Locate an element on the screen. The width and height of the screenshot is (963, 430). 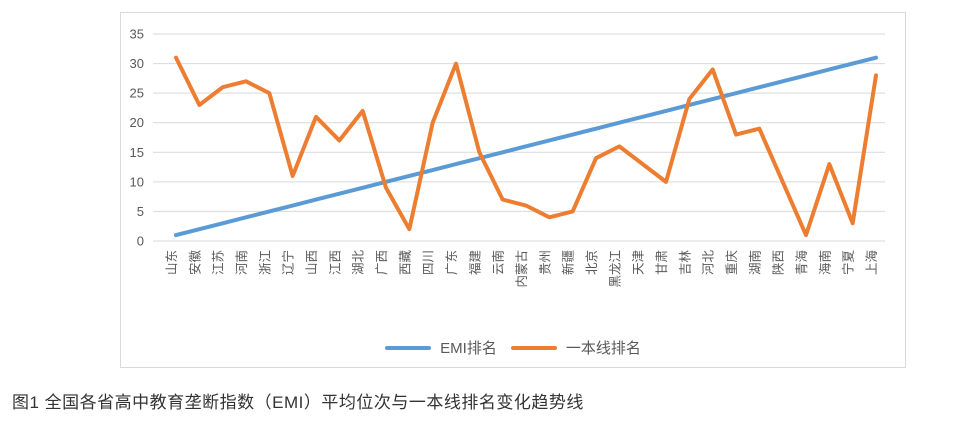
x-category-label: 山西 is located at coordinates (312, 262).